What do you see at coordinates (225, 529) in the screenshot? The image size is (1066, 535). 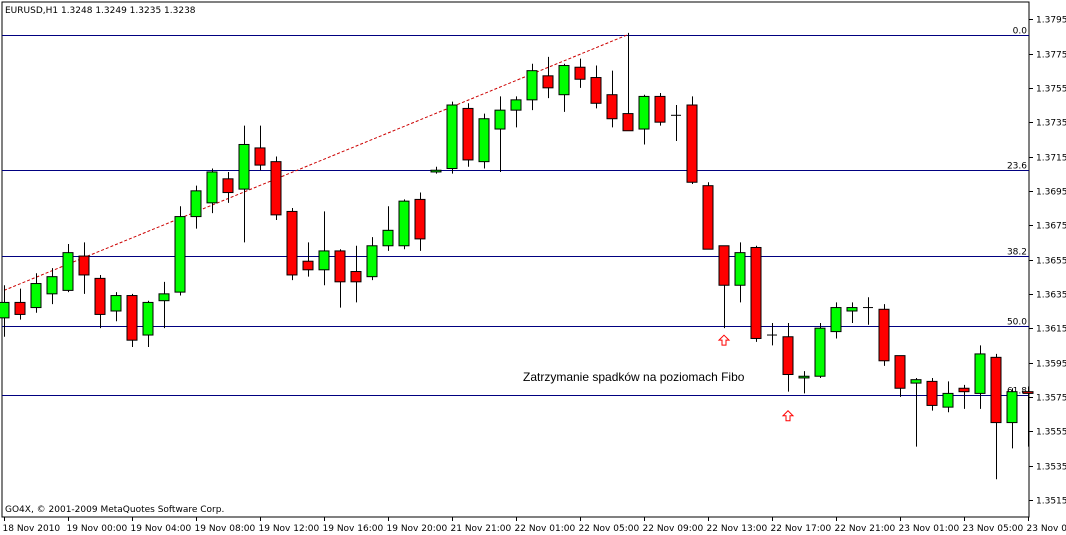 I see `time-tick-label: 19 Nov 08:00` at bounding box center [225, 529].